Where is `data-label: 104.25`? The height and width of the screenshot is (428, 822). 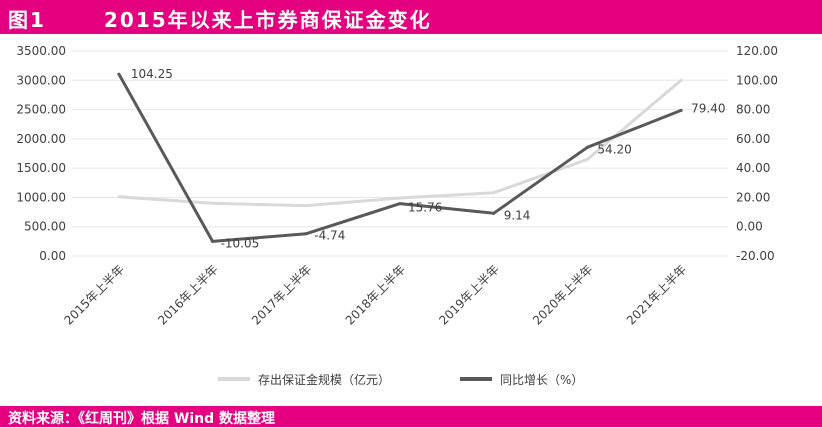 data-label: 104.25 is located at coordinates (152, 74).